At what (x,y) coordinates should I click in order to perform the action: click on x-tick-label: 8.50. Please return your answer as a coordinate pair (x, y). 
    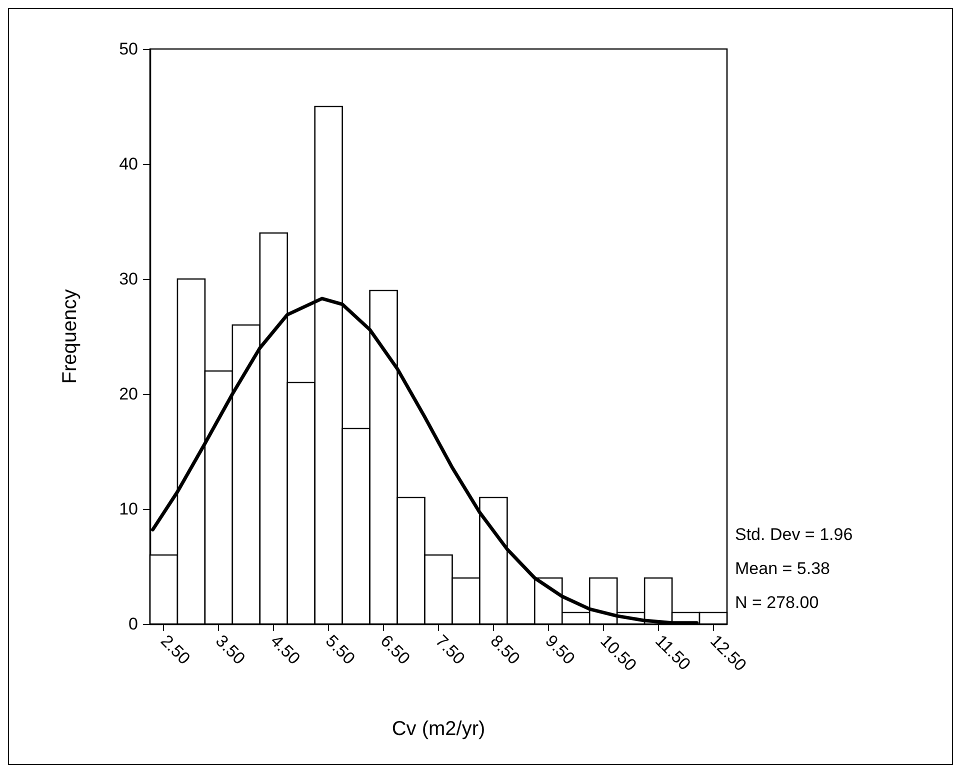
    Looking at the image, I should click on (505, 649).